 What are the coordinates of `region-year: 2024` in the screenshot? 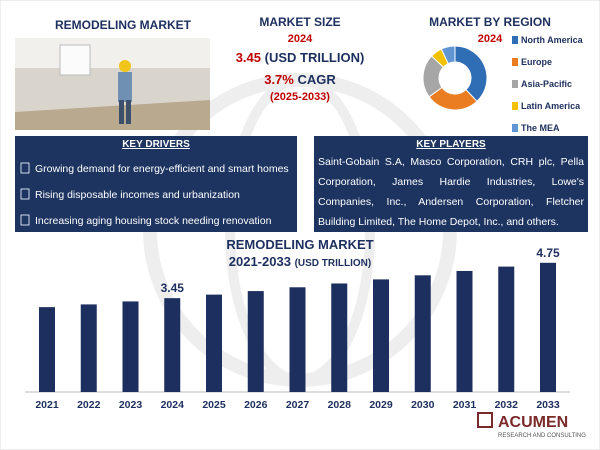 It's located at (490, 39).